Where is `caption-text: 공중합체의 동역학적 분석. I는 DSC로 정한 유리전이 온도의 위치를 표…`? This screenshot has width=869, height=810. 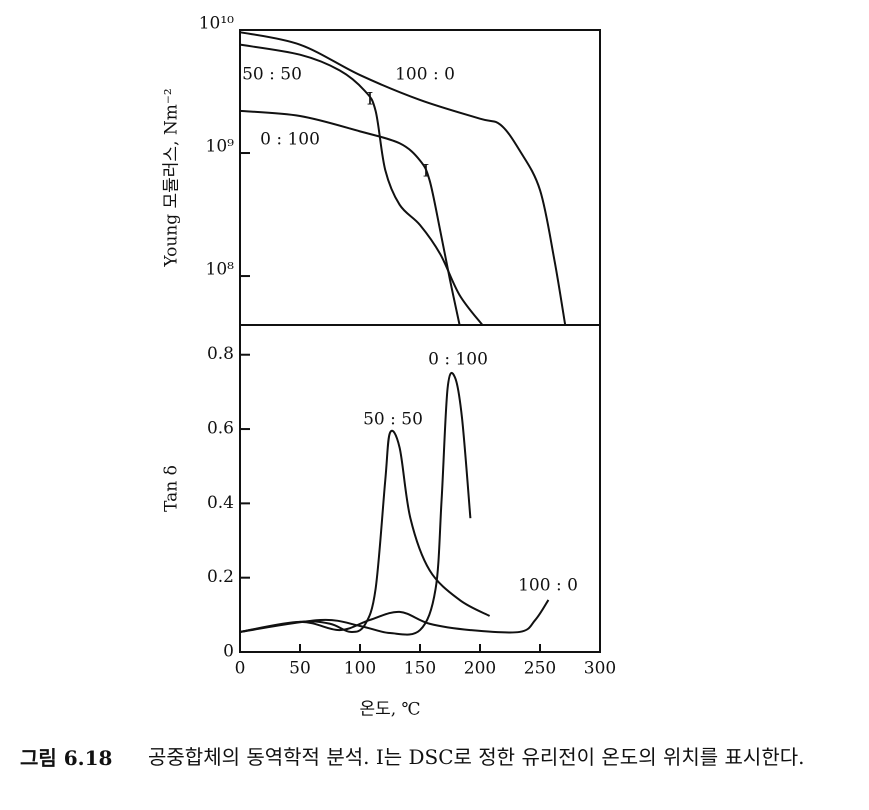 caption-text: 공중합체의 동역학적 분석. I는 DSC로 정한 유리전이 온도의 위치를 표… is located at coordinates (476, 757).